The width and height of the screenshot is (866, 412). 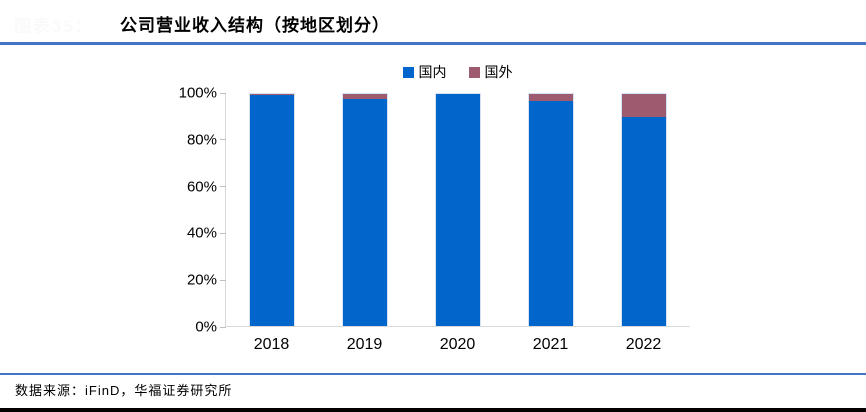 I want to click on bar-2022, so click(x=643, y=209).